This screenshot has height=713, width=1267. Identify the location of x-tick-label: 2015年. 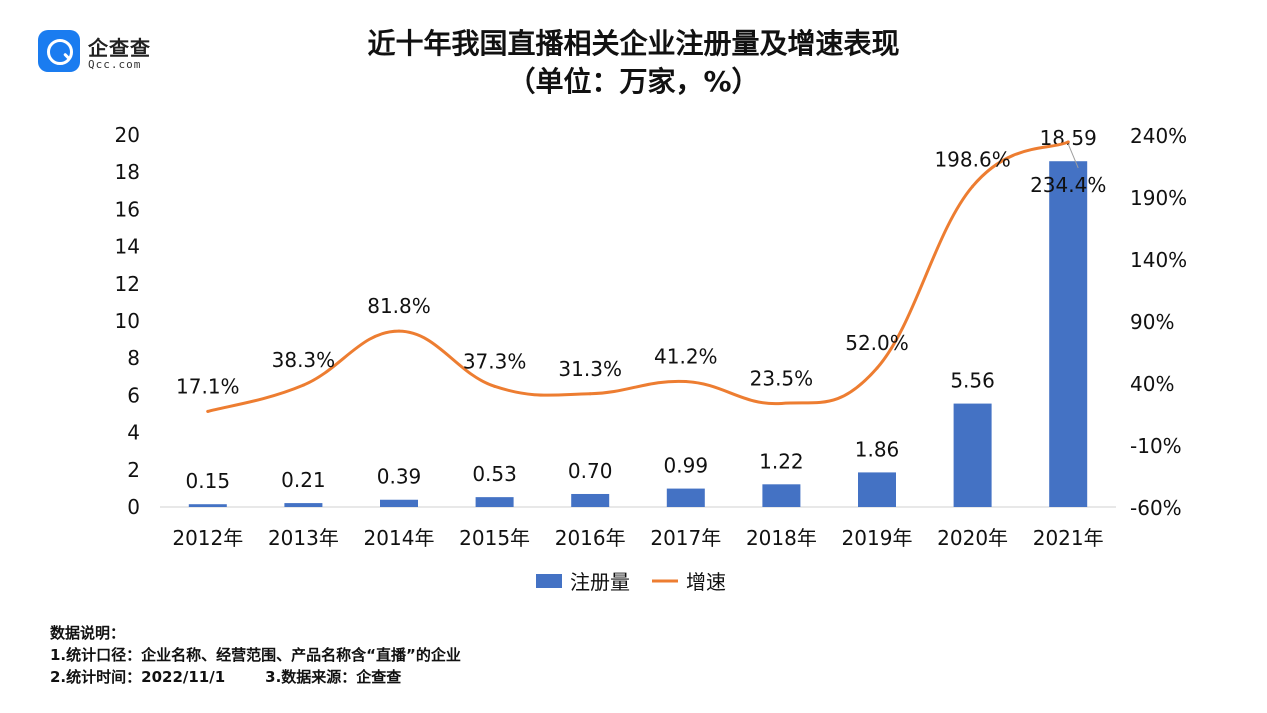
(494, 538).